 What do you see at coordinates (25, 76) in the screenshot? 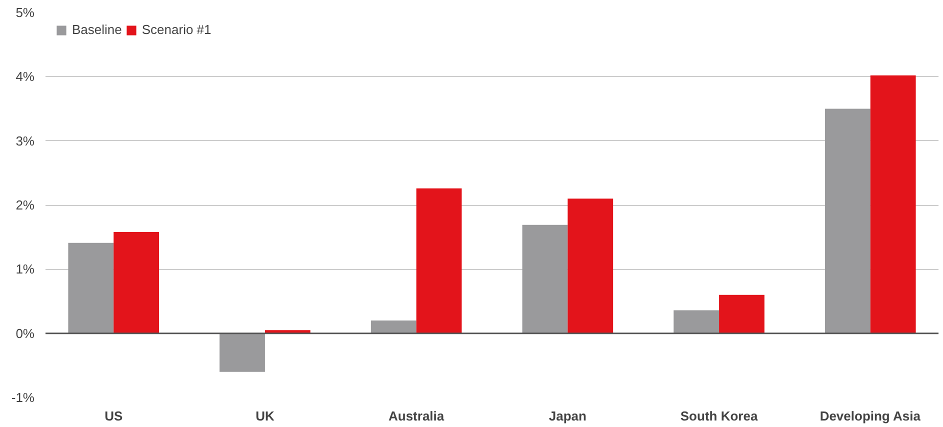
I see `y-tick-label: 4%` at bounding box center [25, 76].